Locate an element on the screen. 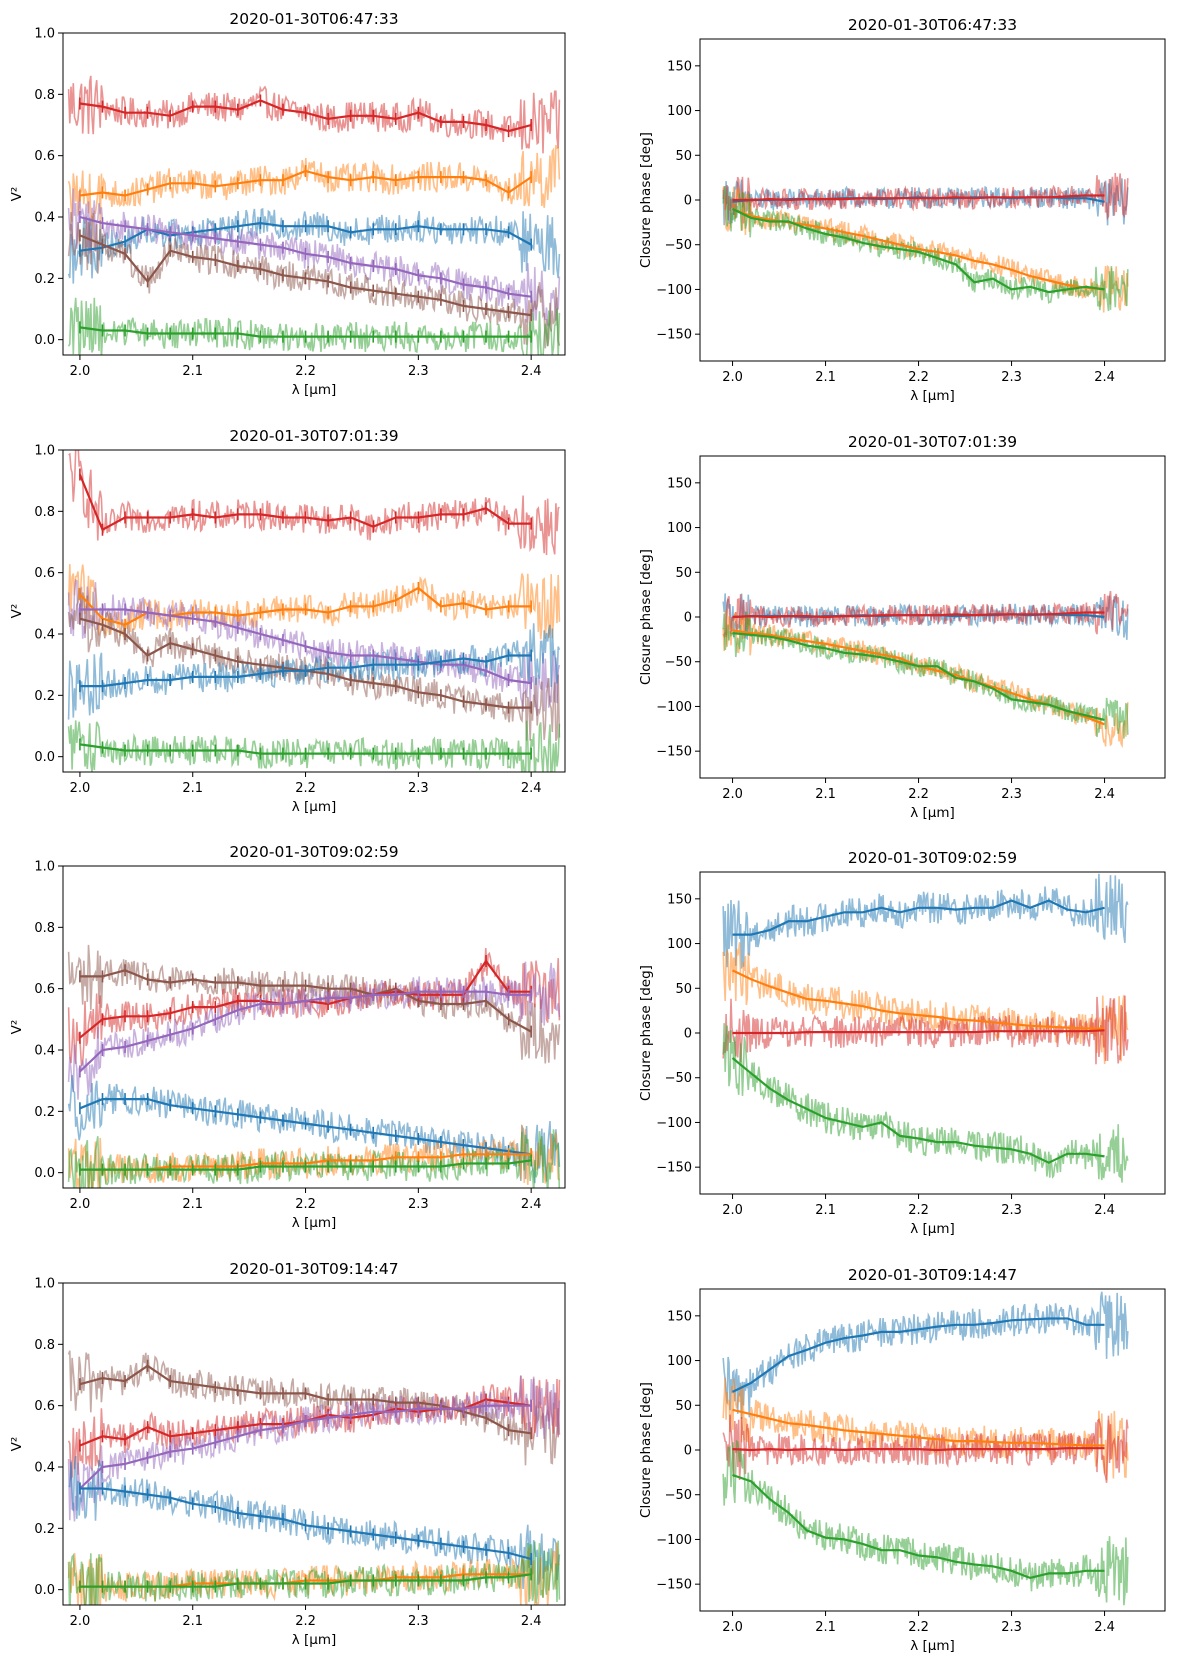  y-axis-label: V² is located at coordinates (17, 1444).